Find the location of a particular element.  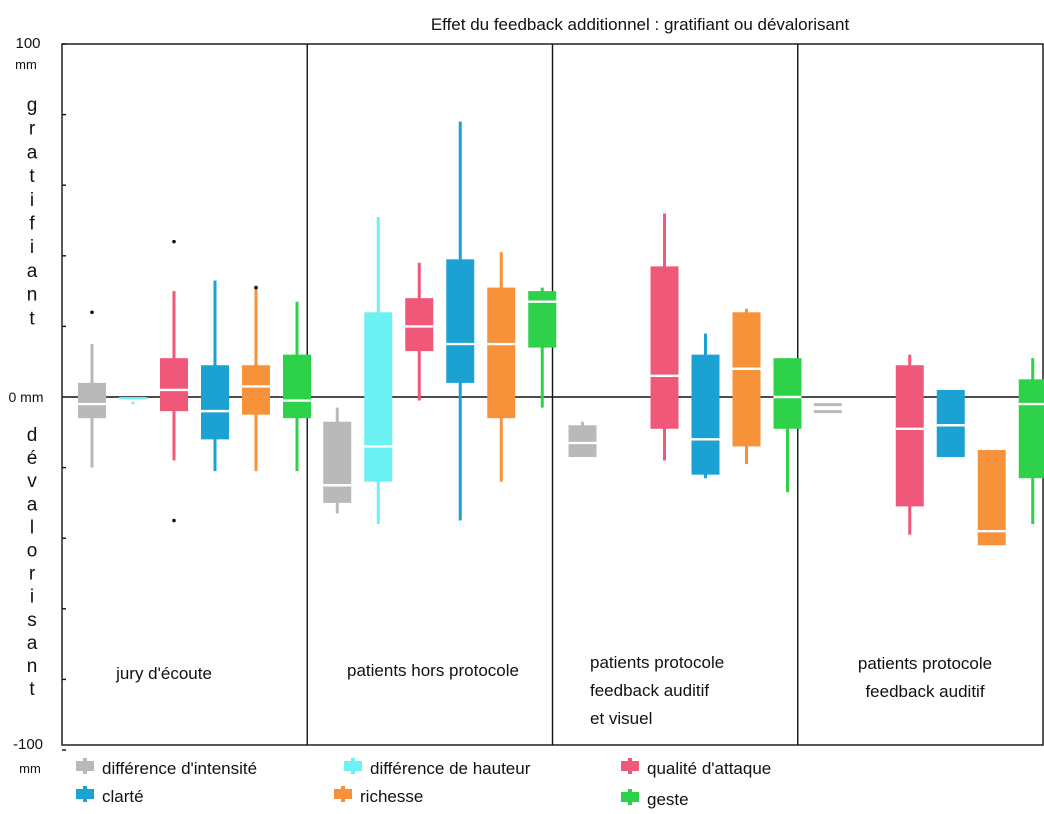

y-top-label: 100 is located at coordinates (27, 43).